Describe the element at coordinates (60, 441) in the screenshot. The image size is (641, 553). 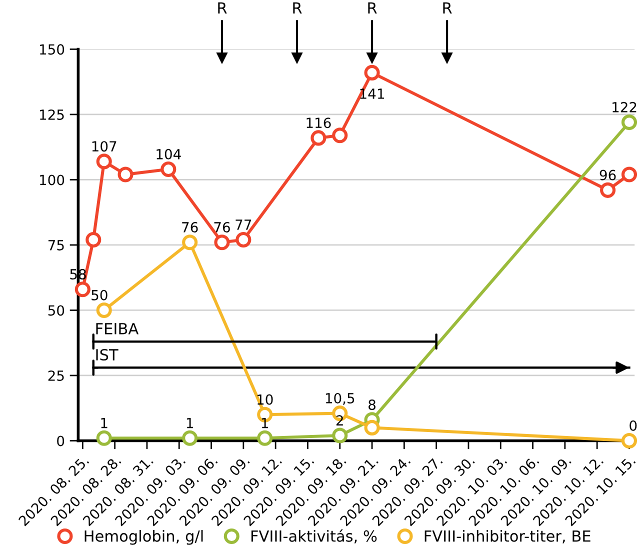
I see `y-tick-label: 0` at that location.